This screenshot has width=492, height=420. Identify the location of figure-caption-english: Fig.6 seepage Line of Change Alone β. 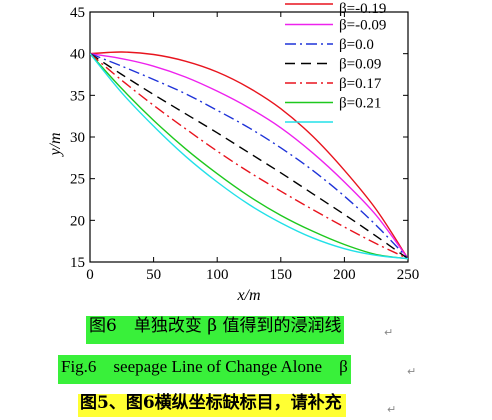
(204, 369).